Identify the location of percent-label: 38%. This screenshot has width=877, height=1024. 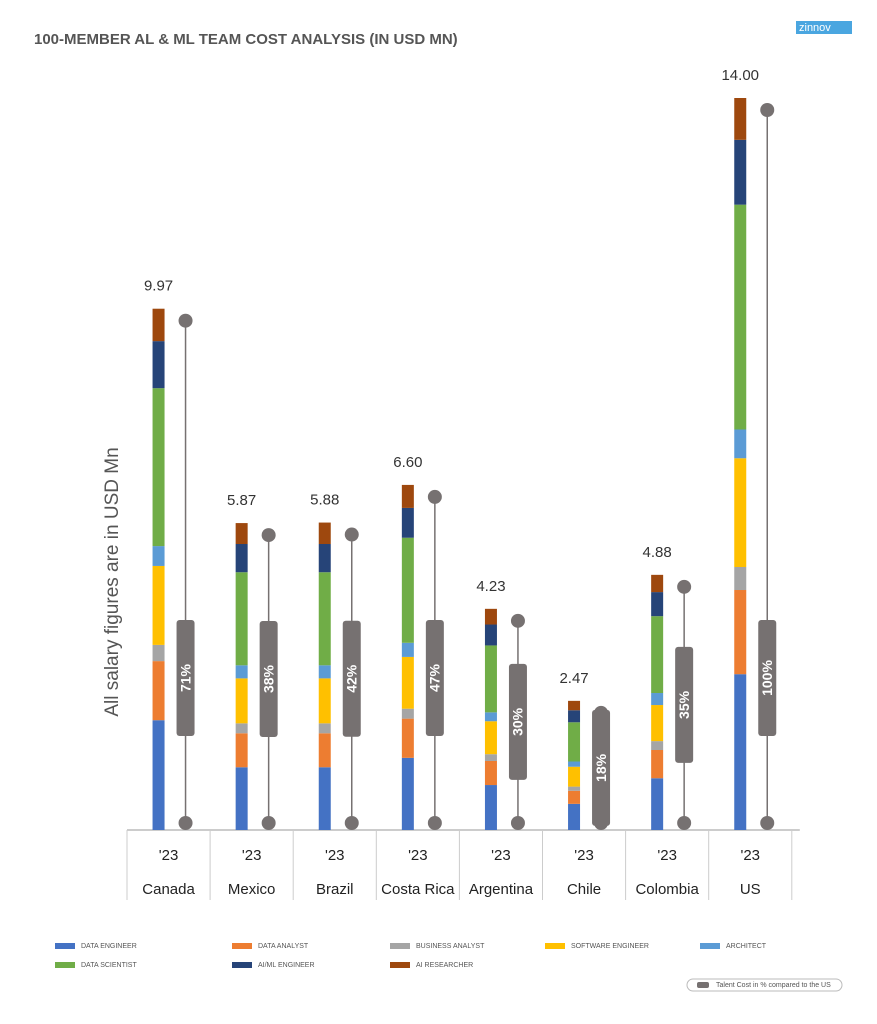
(268, 678).